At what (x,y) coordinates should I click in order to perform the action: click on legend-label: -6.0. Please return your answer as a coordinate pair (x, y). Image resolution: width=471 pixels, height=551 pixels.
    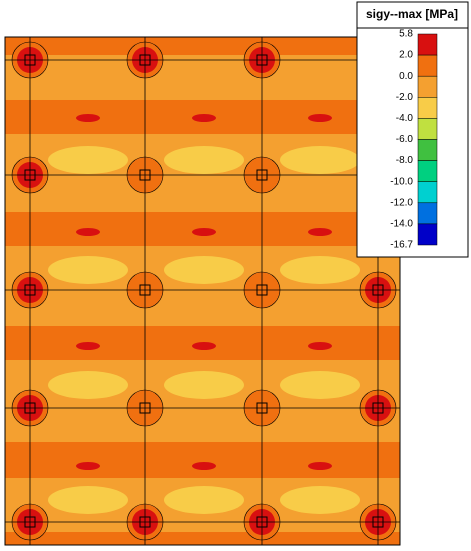
    Looking at the image, I should click on (405, 139).